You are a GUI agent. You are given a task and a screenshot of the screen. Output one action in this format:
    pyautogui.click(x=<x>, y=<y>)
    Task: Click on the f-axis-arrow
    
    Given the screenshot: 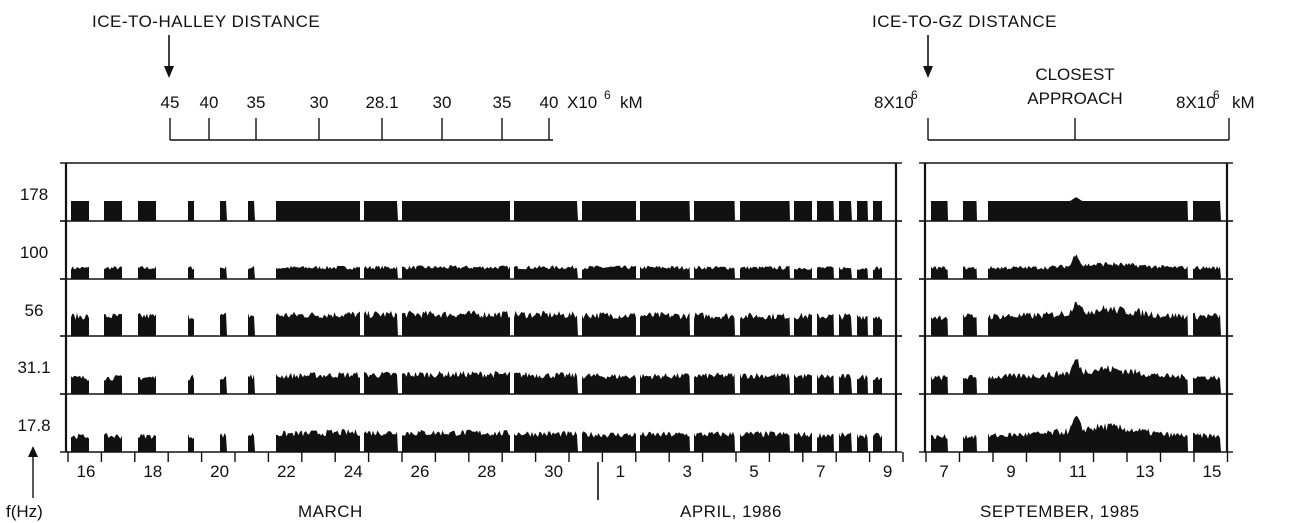 What is the action you would take?
    pyautogui.click(x=33, y=472)
    